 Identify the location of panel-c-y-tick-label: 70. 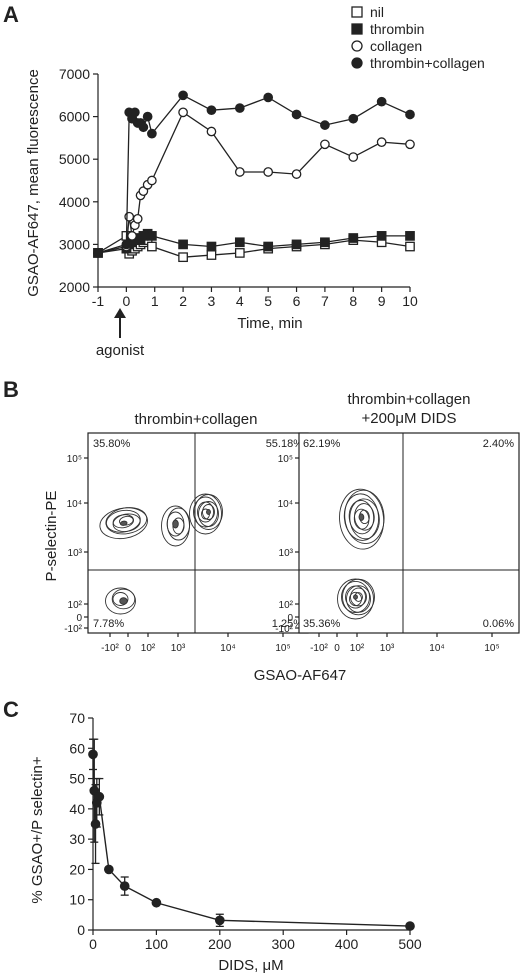
(77, 718).